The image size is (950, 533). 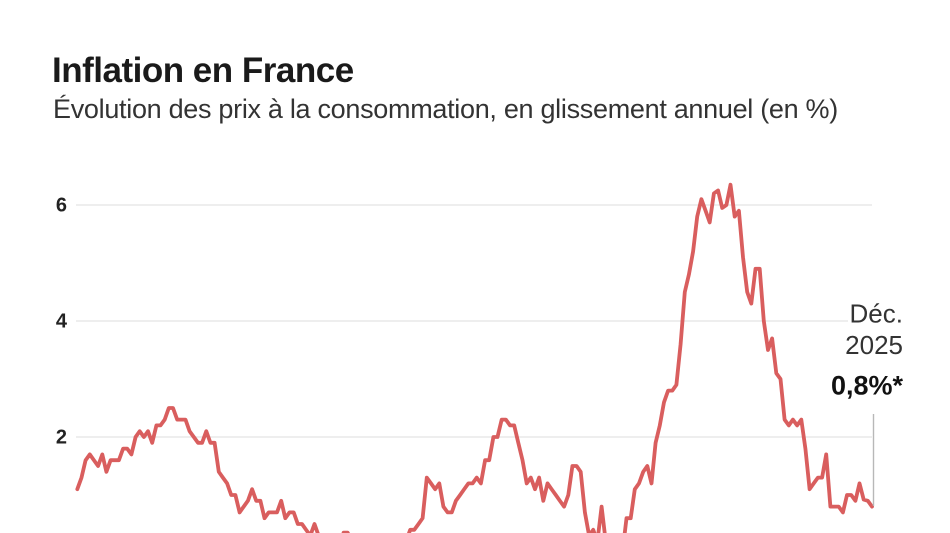 I want to click on svg-text: 0,8%*, so click(x=867, y=386).